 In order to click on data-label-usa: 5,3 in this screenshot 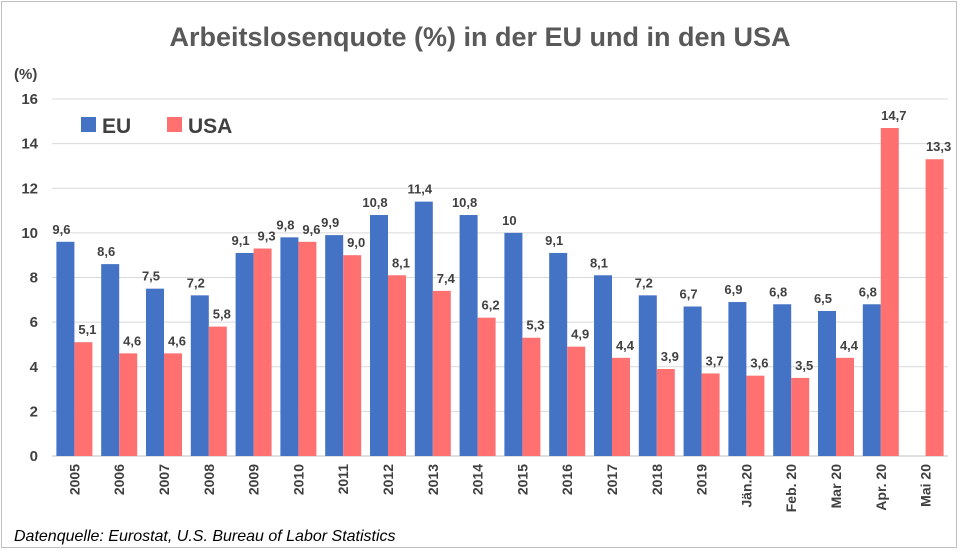, I will do `click(535, 325)`.